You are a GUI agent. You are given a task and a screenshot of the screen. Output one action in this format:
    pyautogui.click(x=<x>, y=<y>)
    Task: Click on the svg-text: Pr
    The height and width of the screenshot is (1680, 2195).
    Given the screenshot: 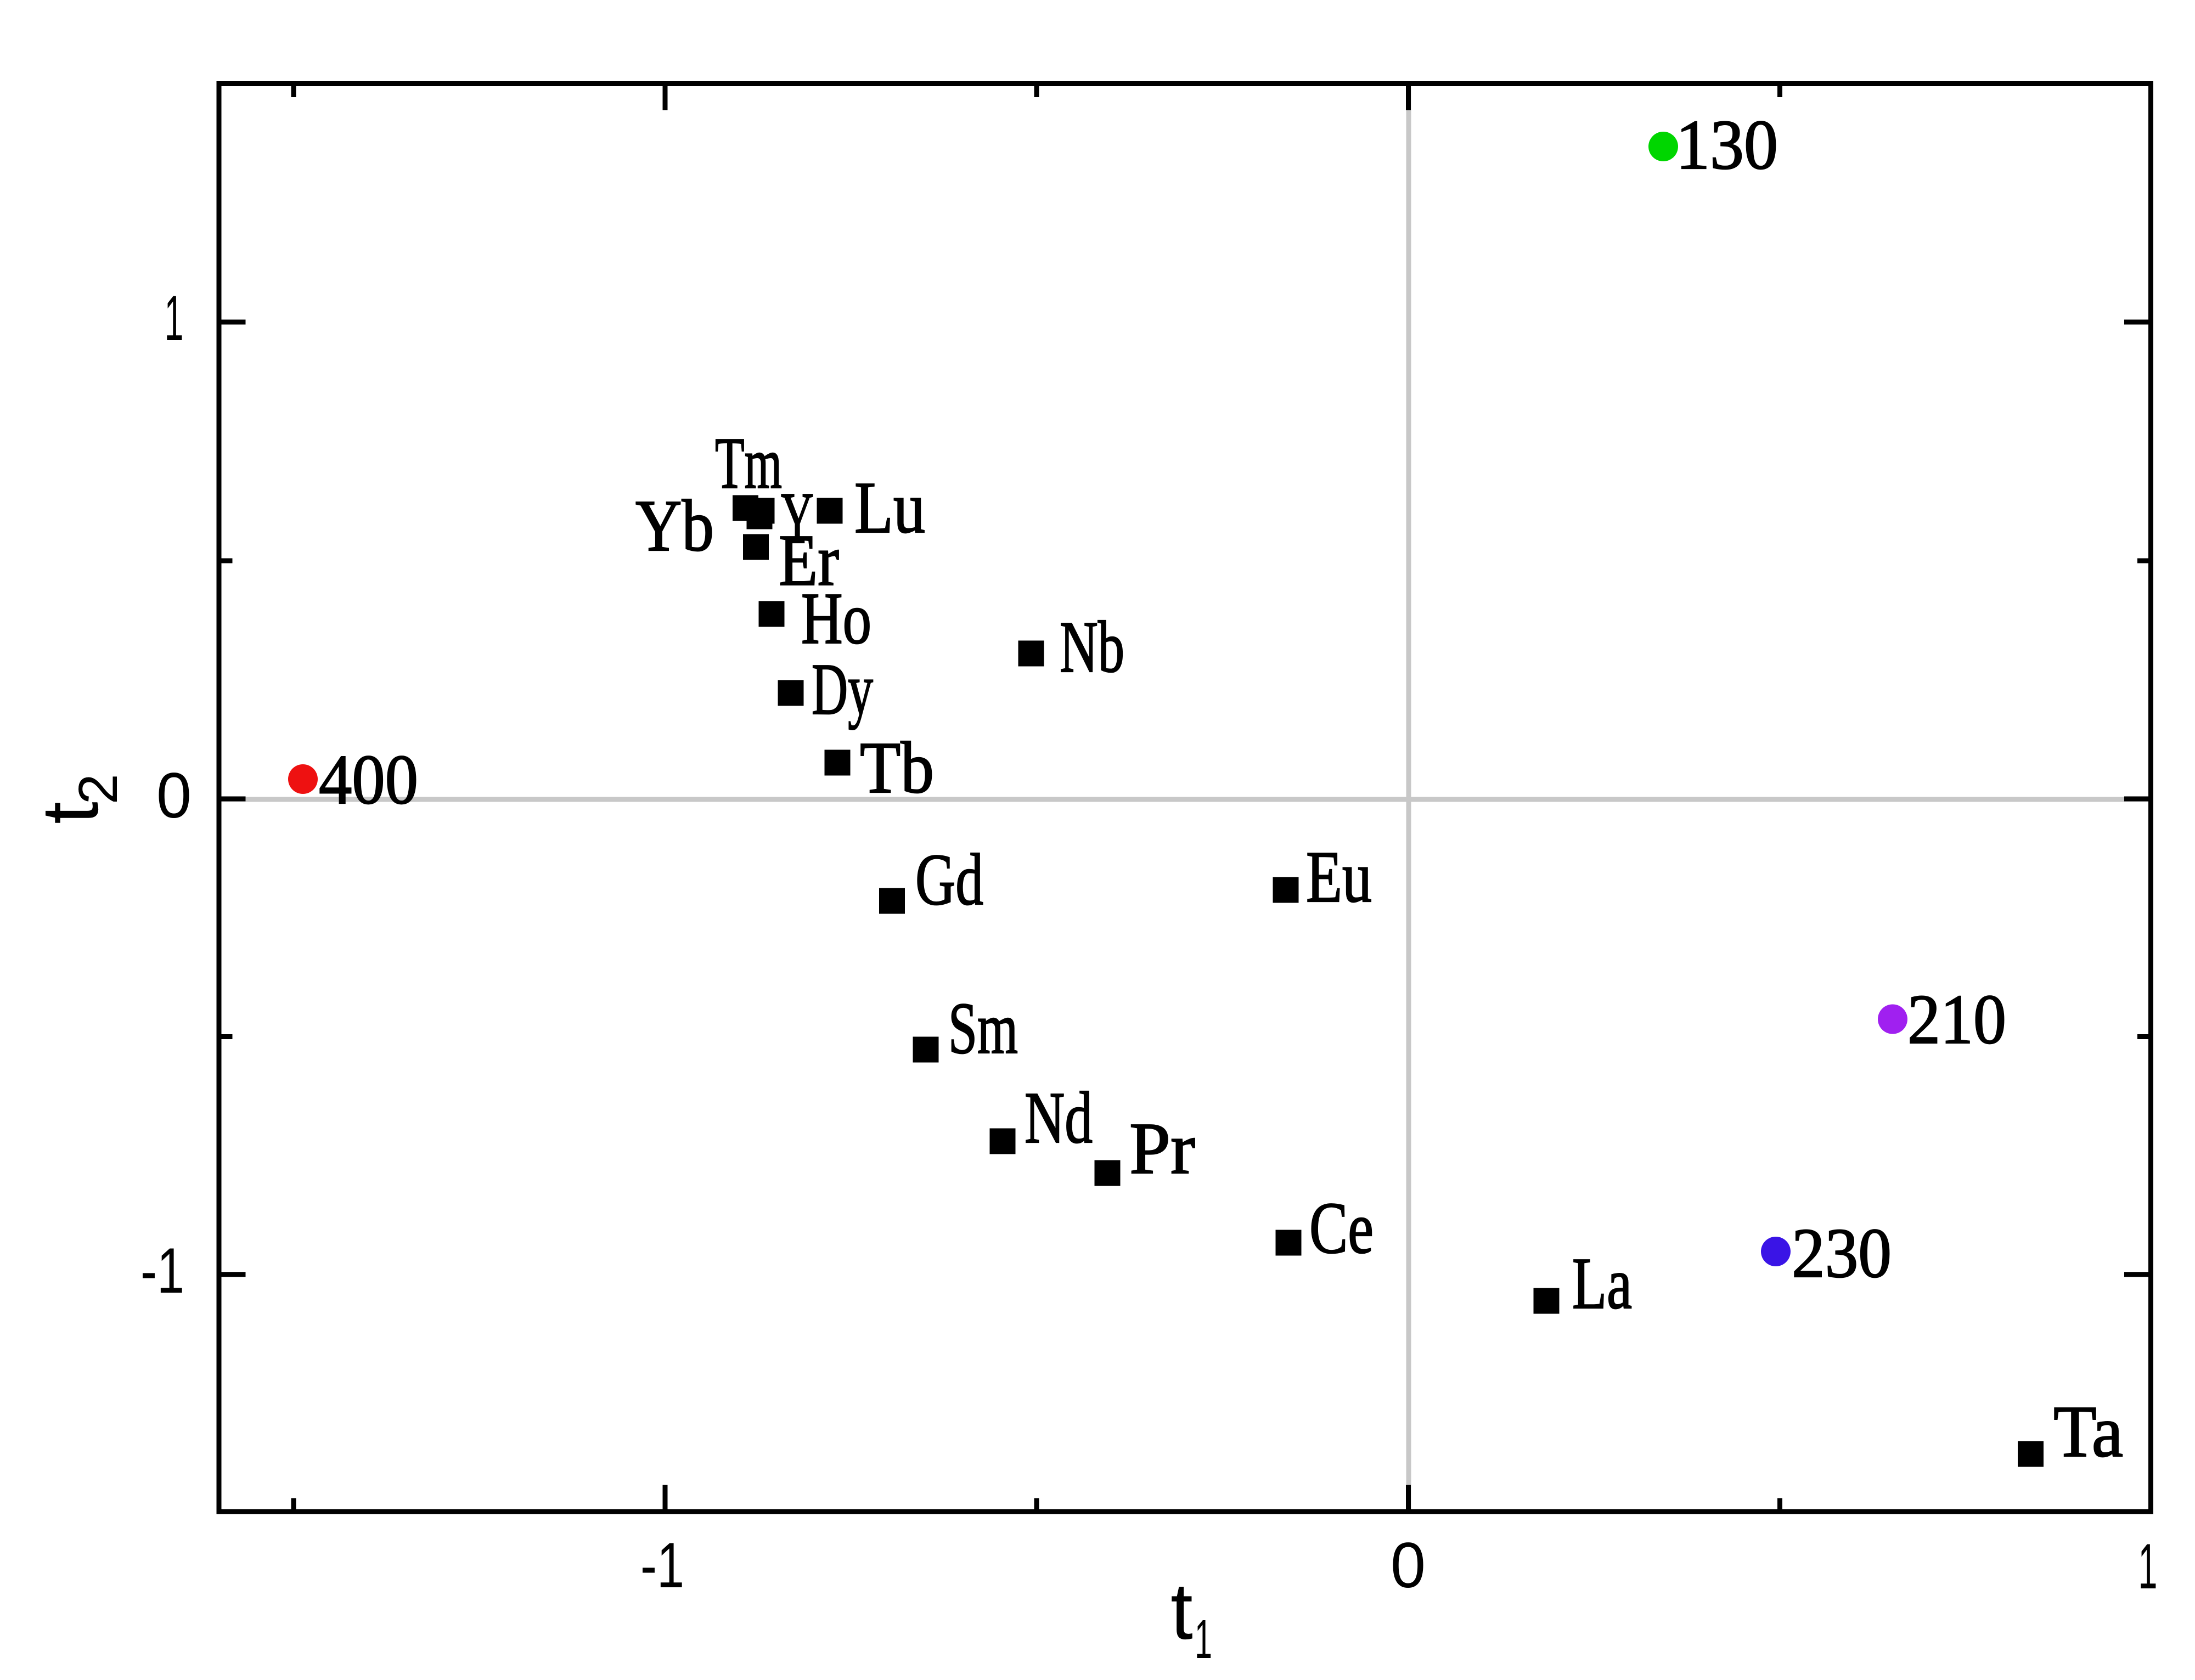 What is the action you would take?
    pyautogui.click(x=1162, y=1148)
    